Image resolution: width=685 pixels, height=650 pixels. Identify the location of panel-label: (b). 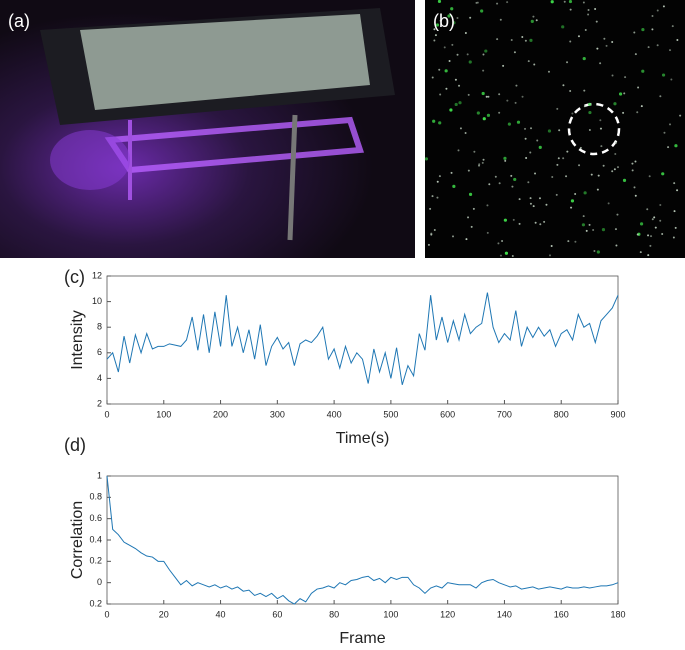
(444, 21).